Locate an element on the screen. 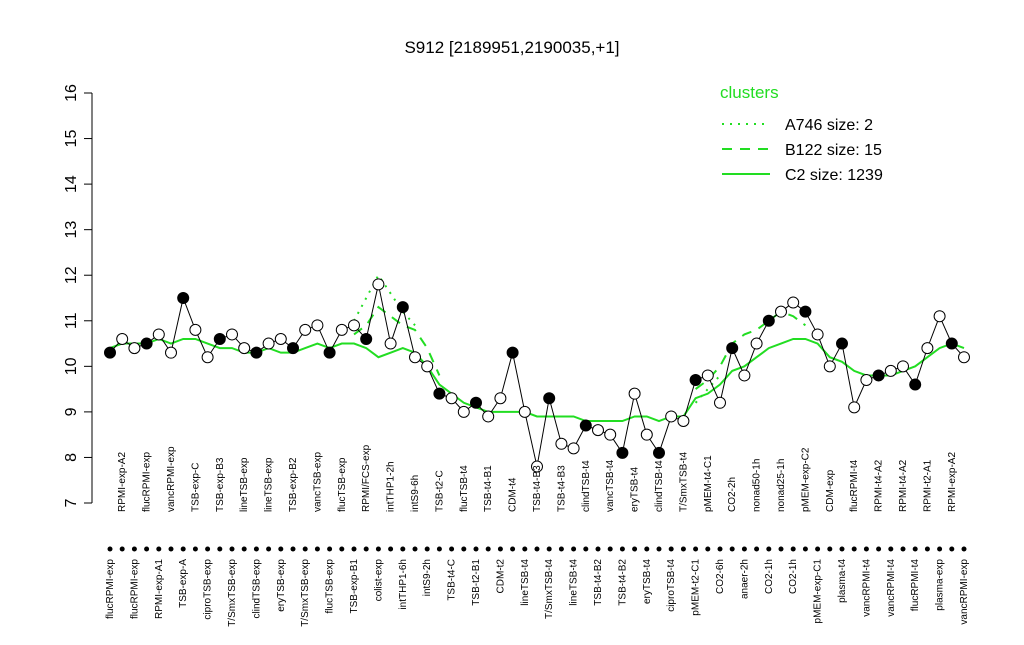 Image resolution: width=1024 pixels, height=645 pixels. x-tick-label: TSB-exp-B1 is located at coordinates (354, 586).